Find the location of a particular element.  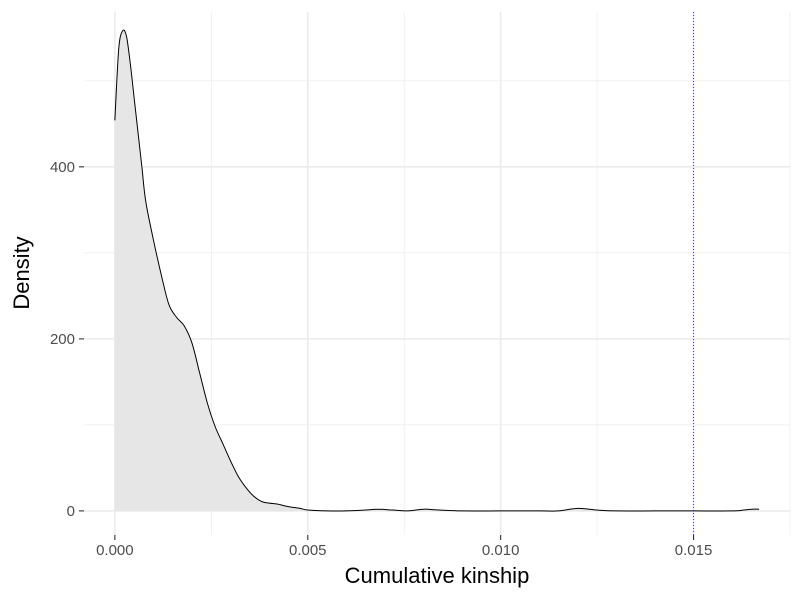

x-tick-label: 0.005 is located at coordinates (308, 550).